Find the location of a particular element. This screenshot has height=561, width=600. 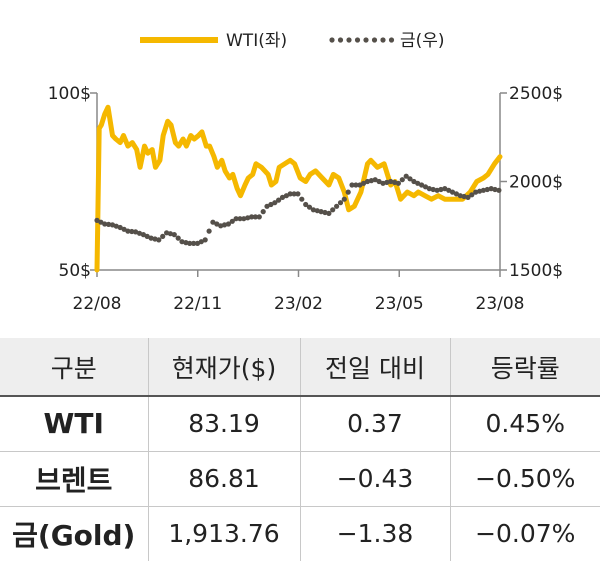

header-price: 현재가($) is located at coordinates (223, 367).